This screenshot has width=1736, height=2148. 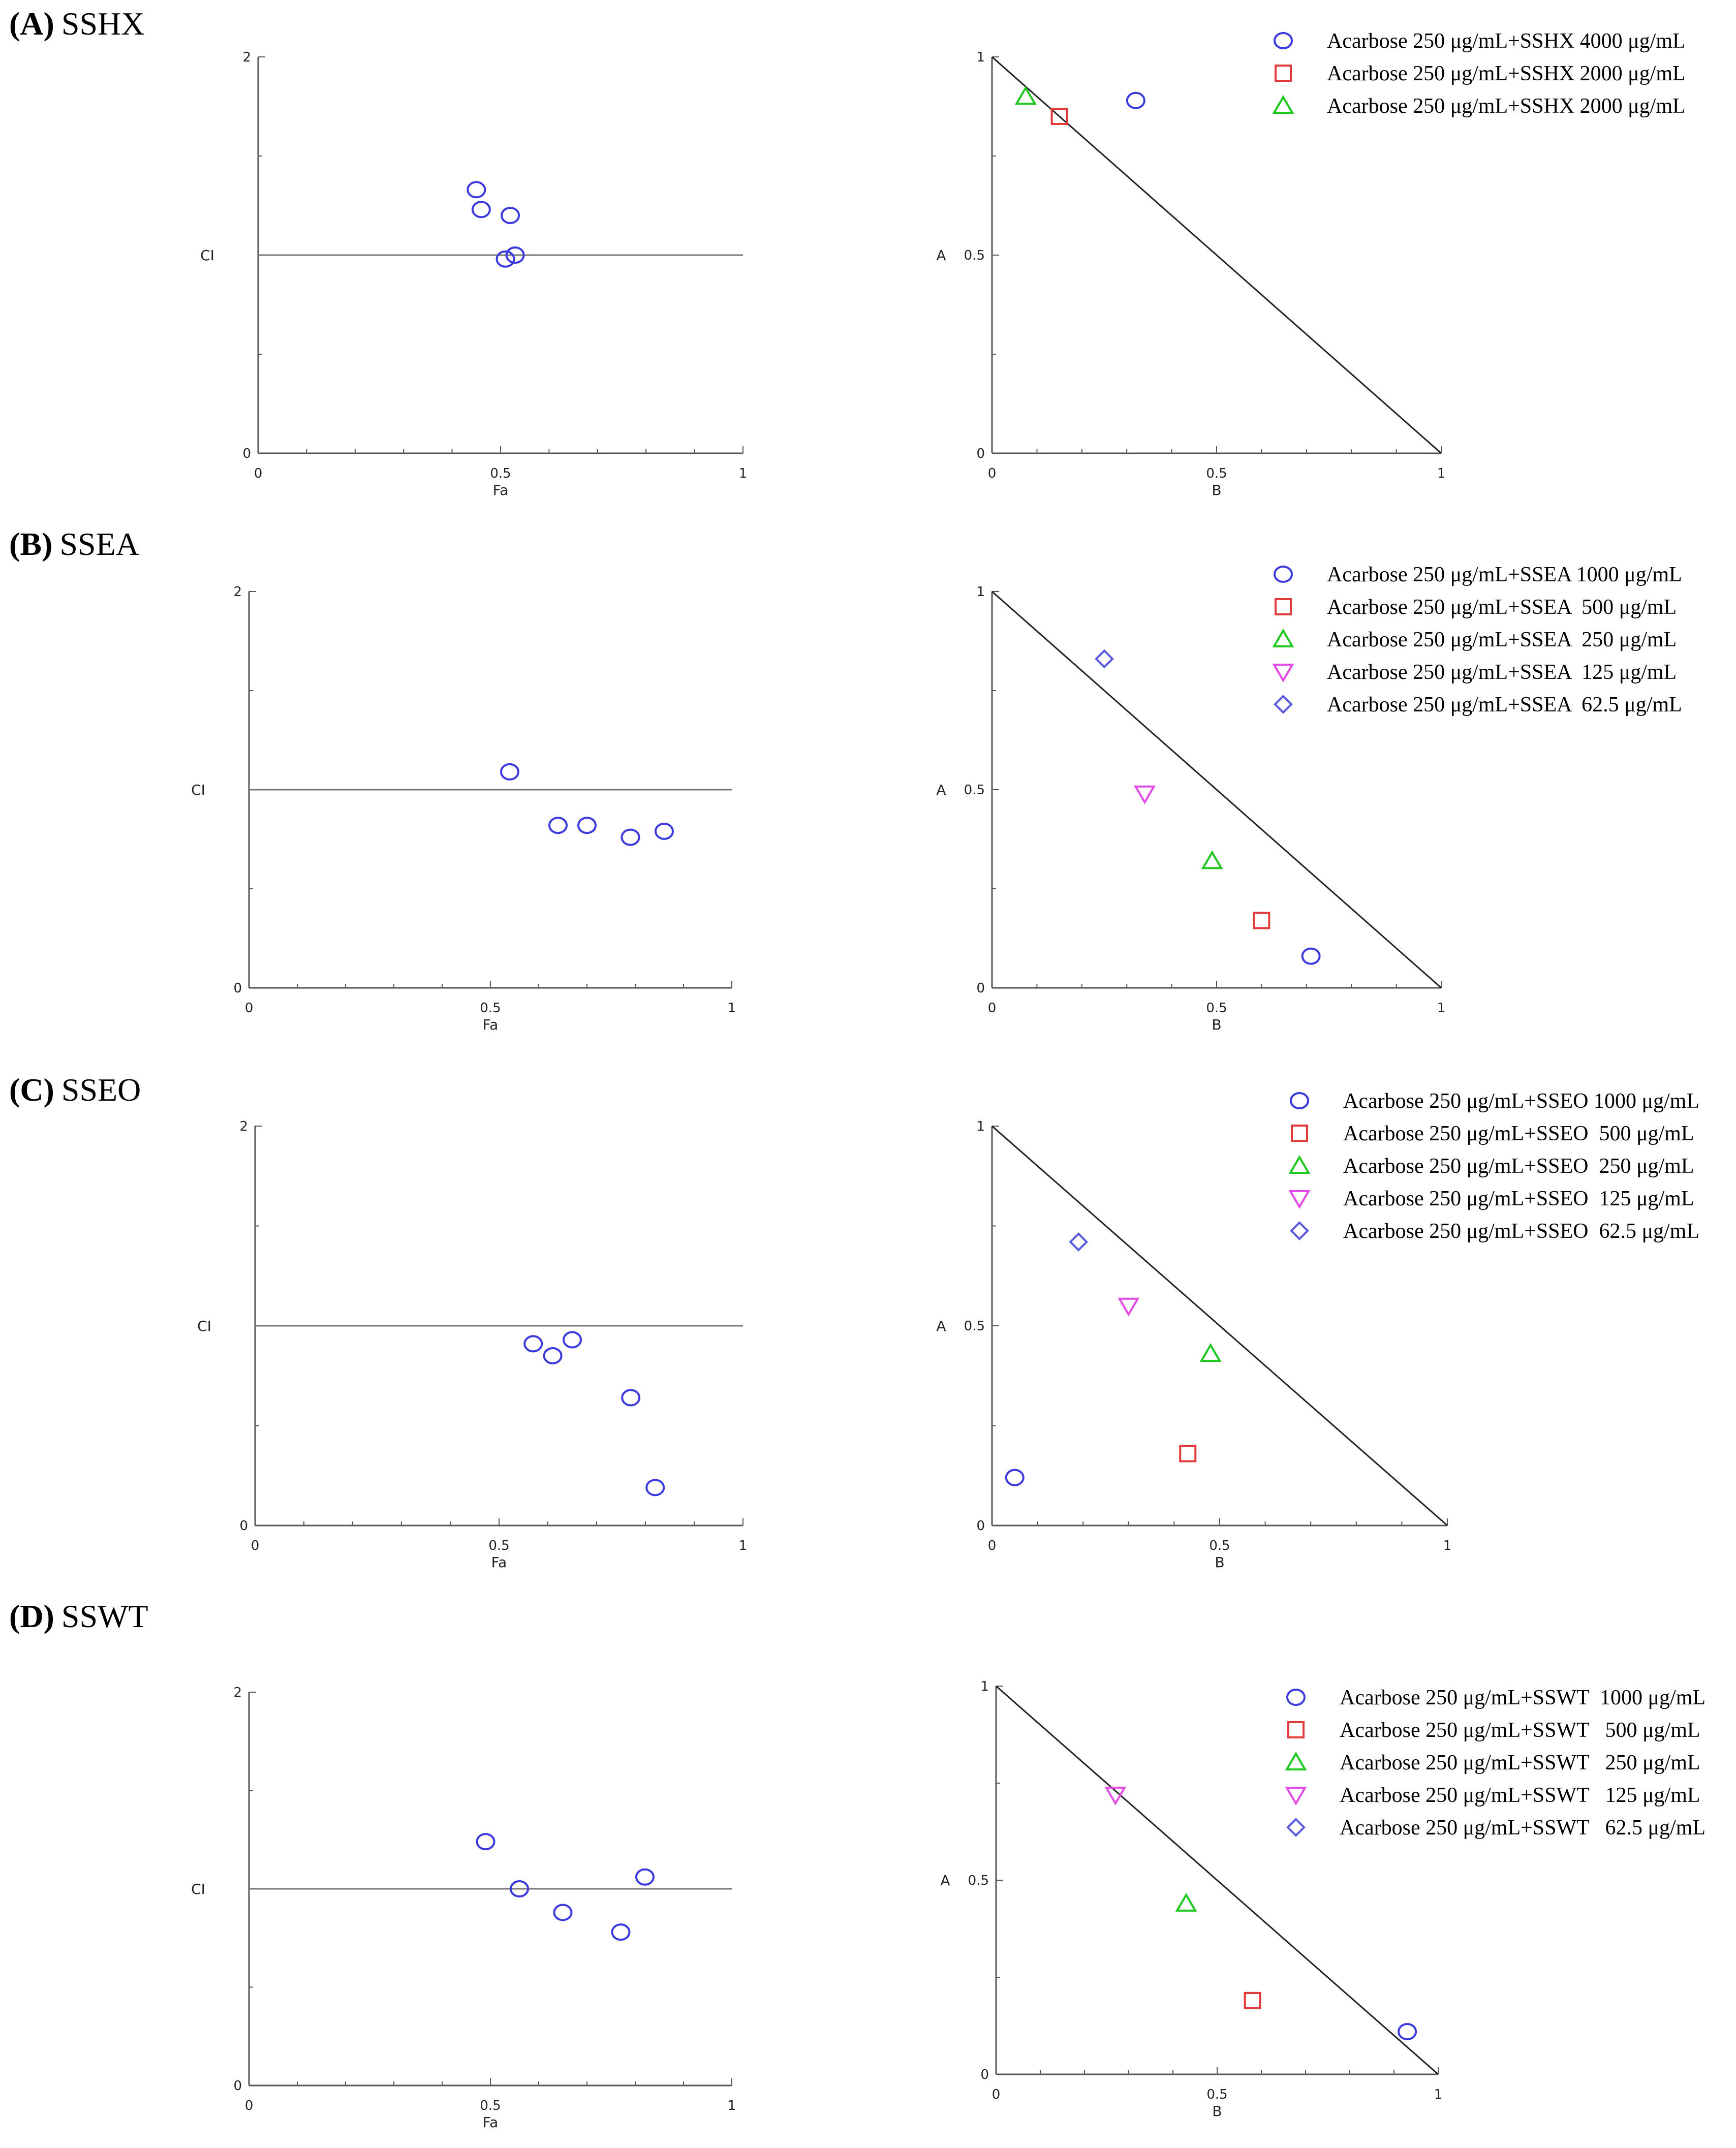 I want to click on legend-label: Acarbose 250 μg/mL+SSHX 4000 μg/mL, so click(x=1506, y=41).